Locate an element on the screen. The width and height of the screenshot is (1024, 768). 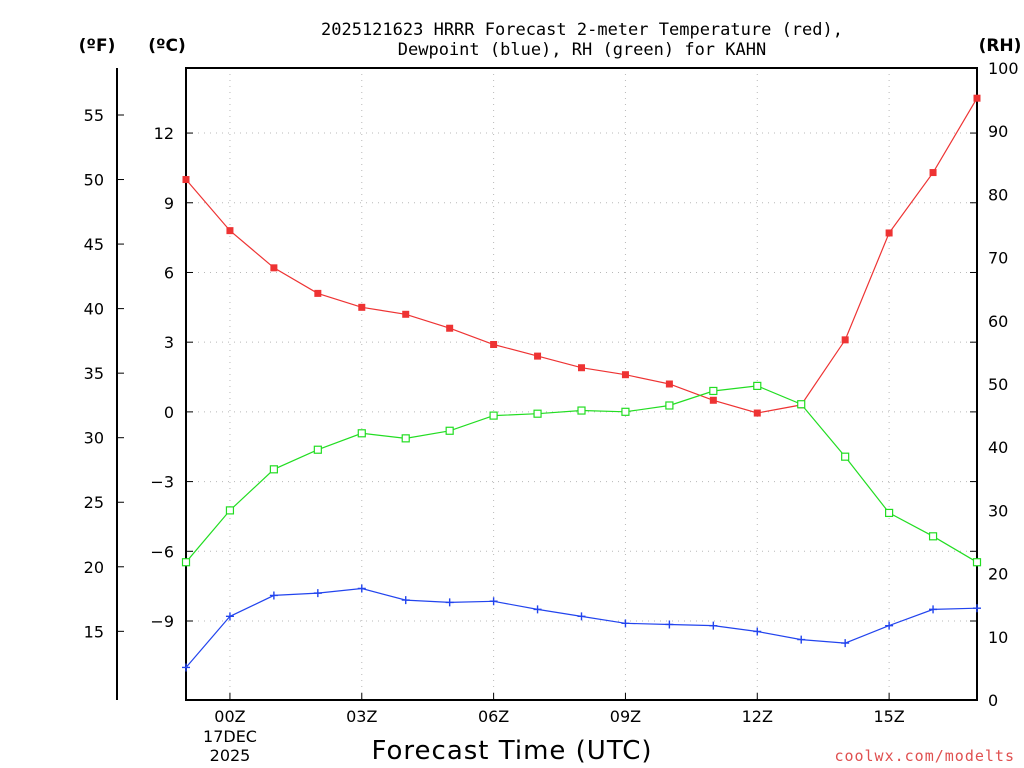
rh-tick-label: 40 is located at coordinates (998, 447).